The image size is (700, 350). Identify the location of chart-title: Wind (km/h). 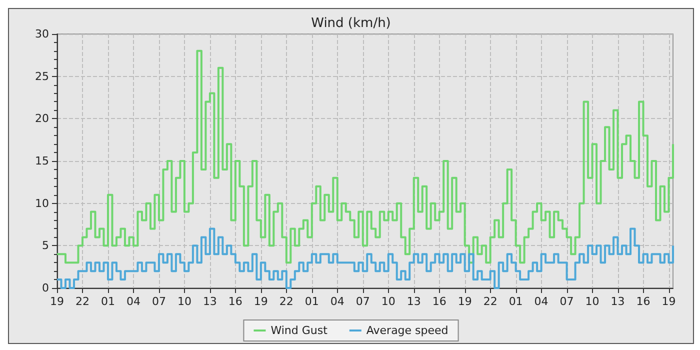
(351, 23).